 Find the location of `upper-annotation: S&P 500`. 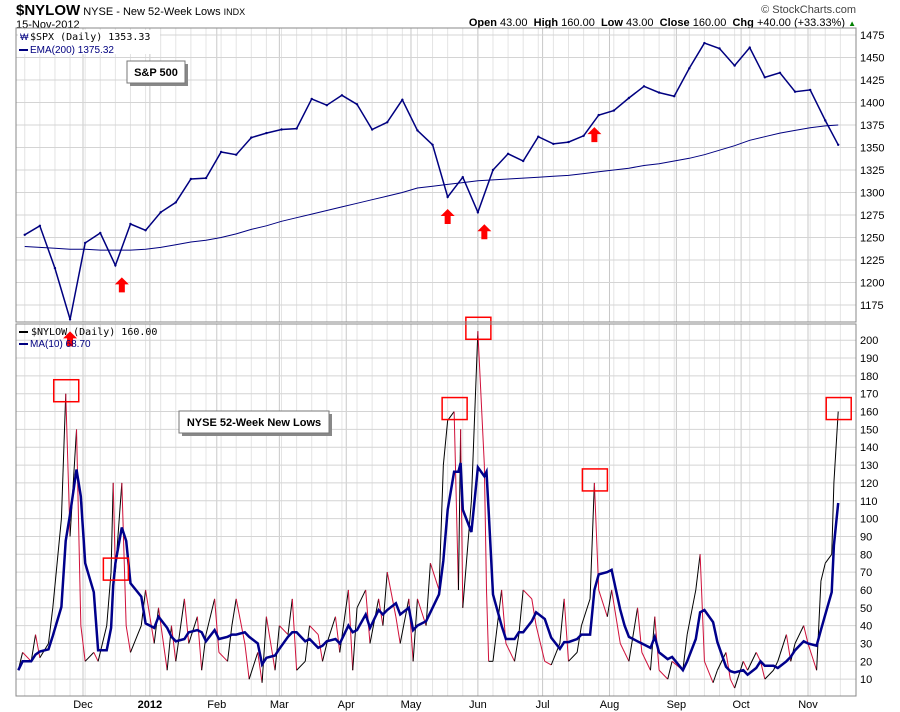

upper-annotation: S&P 500 is located at coordinates (157, 73).